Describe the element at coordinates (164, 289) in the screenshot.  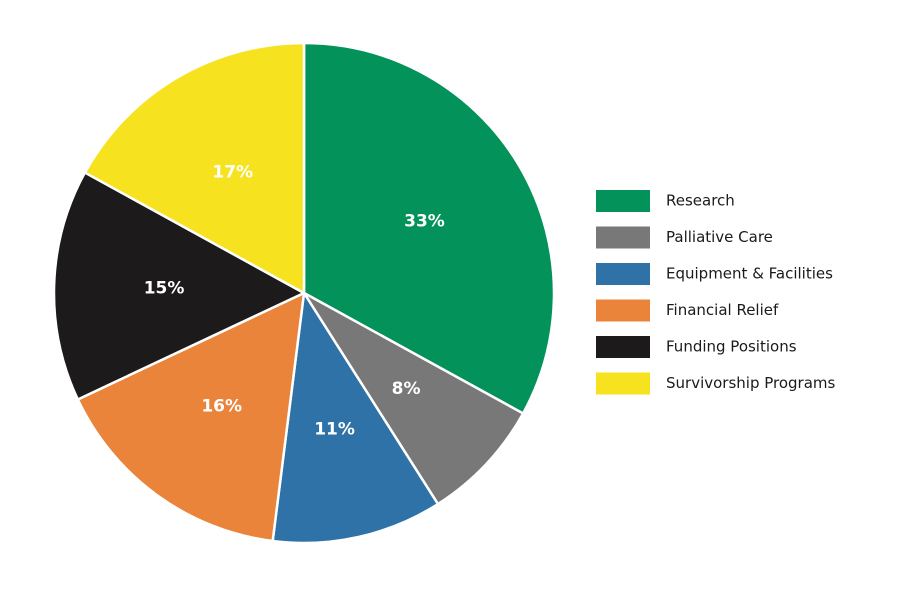
I see `slice-label: 15%` at that location.